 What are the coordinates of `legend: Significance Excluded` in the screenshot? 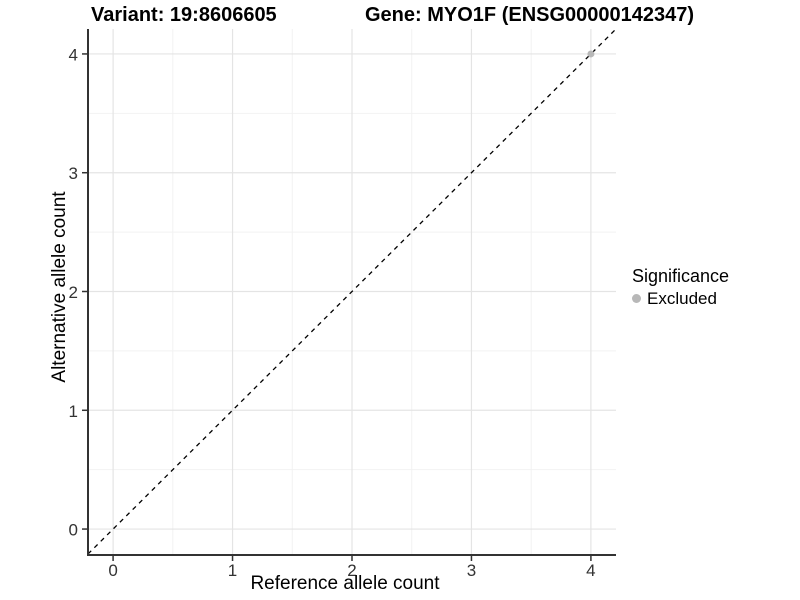 It's located at (680, 287).